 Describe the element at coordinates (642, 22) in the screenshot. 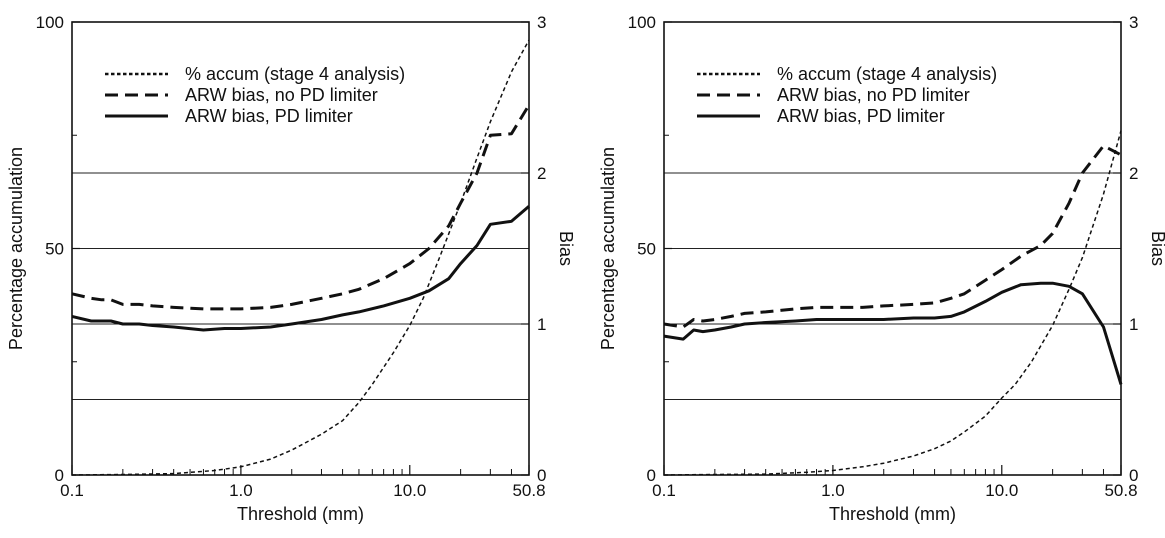

I see `chart2-ytick-label: 100` at that location.